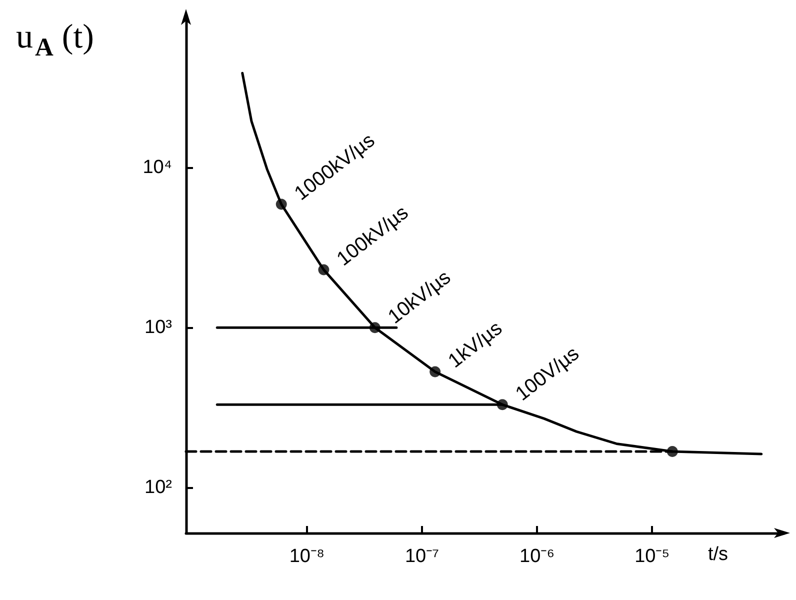  What do you see at coordinates (158, 487) in the screenshot?
I see `y-tick-label: 10²` at bounding box center [158, 487].